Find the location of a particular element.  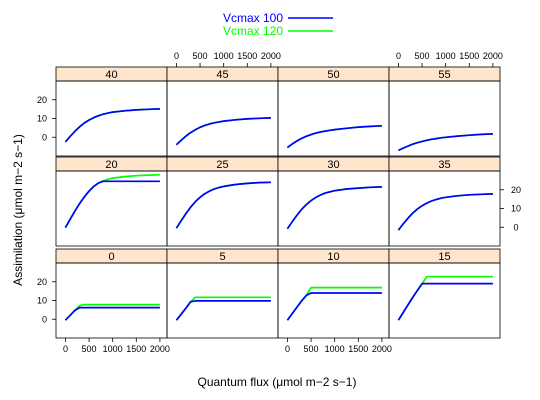

panel-55: 55 is located at coordinates (444, 111).